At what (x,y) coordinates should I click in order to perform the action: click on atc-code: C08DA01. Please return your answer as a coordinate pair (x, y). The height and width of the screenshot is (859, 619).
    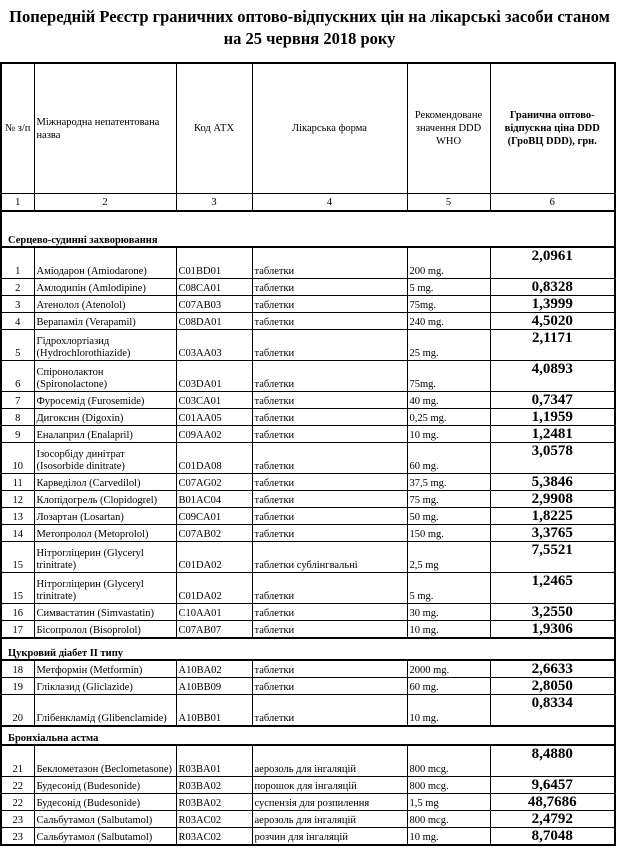
    Looking at the image, I should click on (214, 321).